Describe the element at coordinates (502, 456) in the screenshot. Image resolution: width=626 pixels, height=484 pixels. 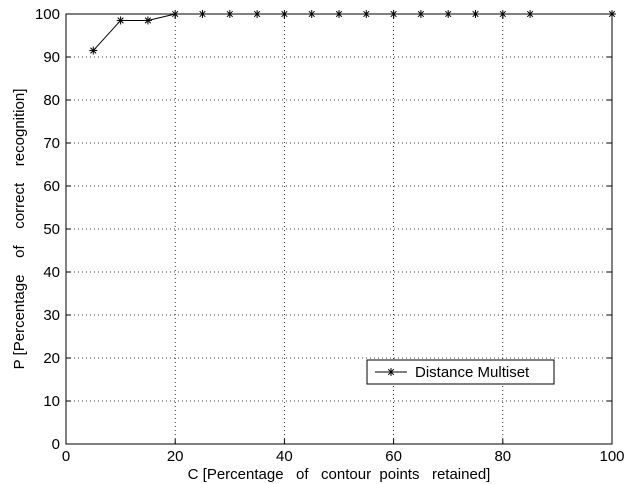
I see `x-tick-label: 80` at that location.